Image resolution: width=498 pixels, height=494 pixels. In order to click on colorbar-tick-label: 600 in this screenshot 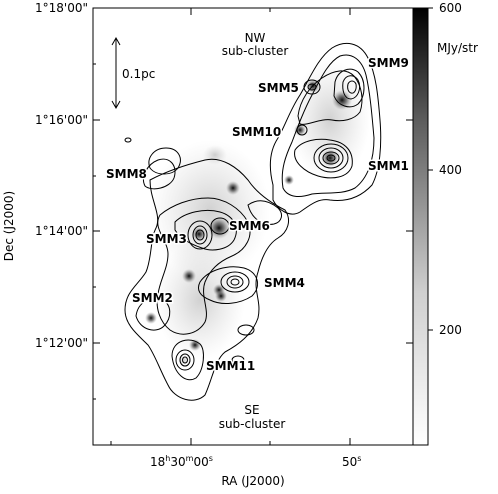, I will do `click(450, 8)`.